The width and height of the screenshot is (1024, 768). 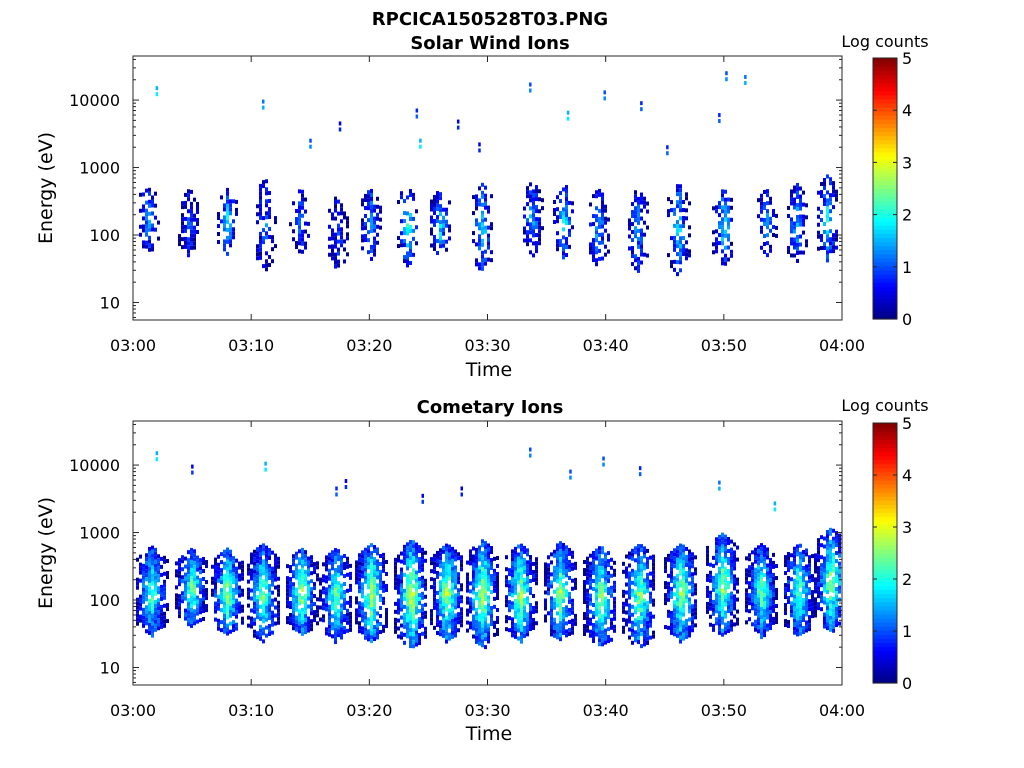 What do you see at coordinates (423, 495) in the screenshot?
I see `sparse-count-point` at bounding box center [423, 495].